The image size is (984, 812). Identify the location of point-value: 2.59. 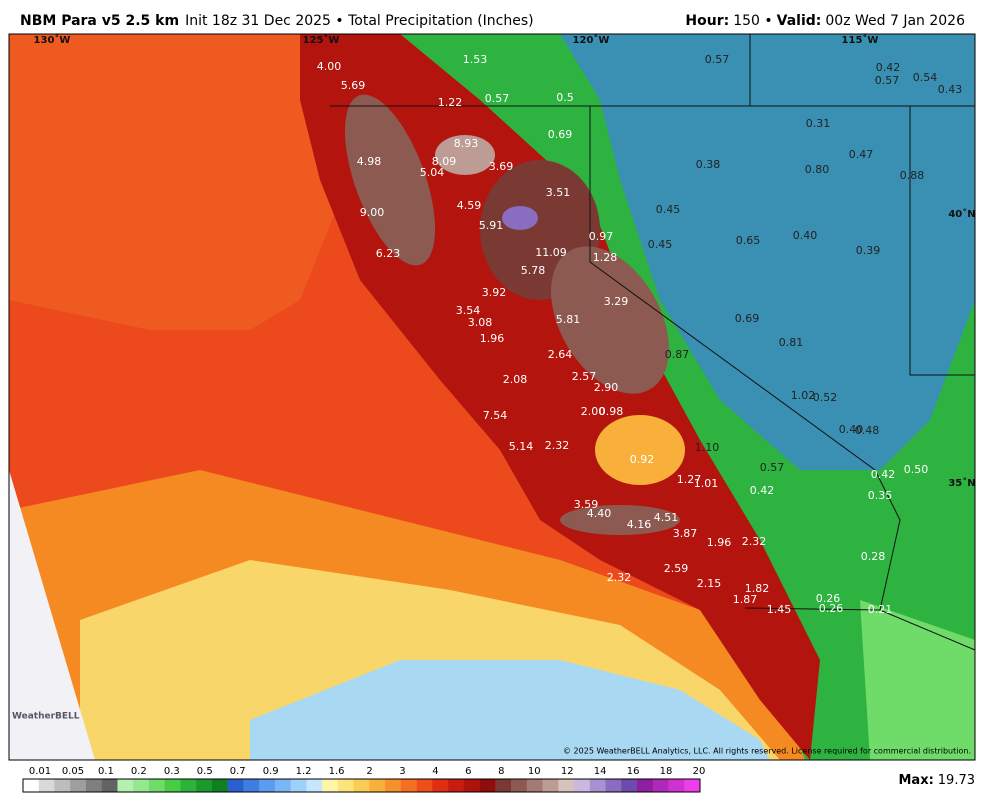
(676, 568).